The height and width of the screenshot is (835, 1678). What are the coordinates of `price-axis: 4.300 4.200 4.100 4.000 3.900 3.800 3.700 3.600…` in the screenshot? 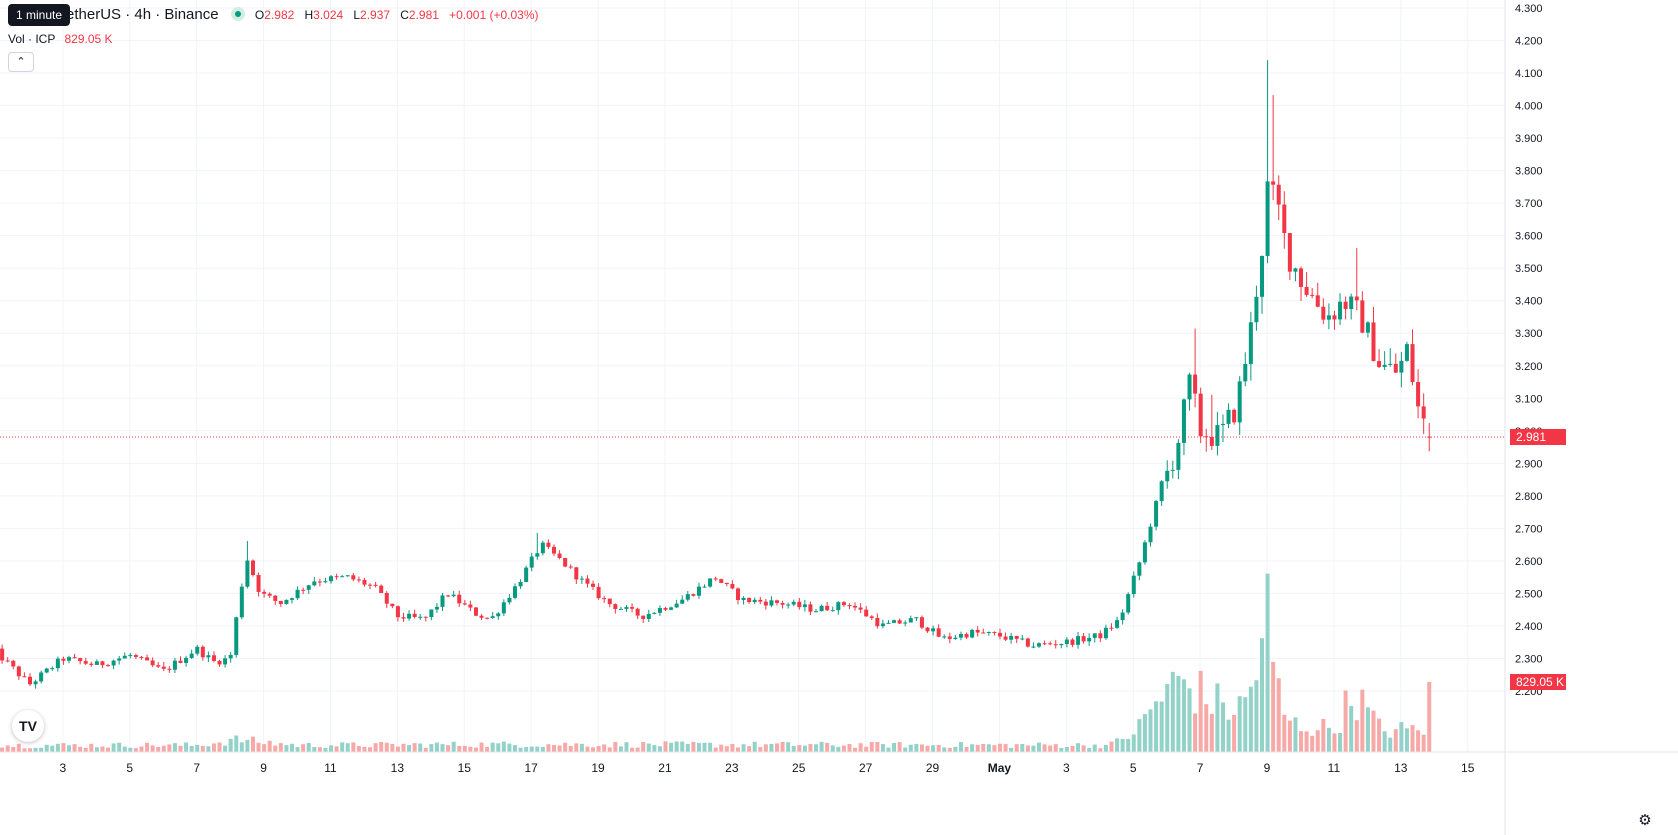 It's located at (1523, 417).